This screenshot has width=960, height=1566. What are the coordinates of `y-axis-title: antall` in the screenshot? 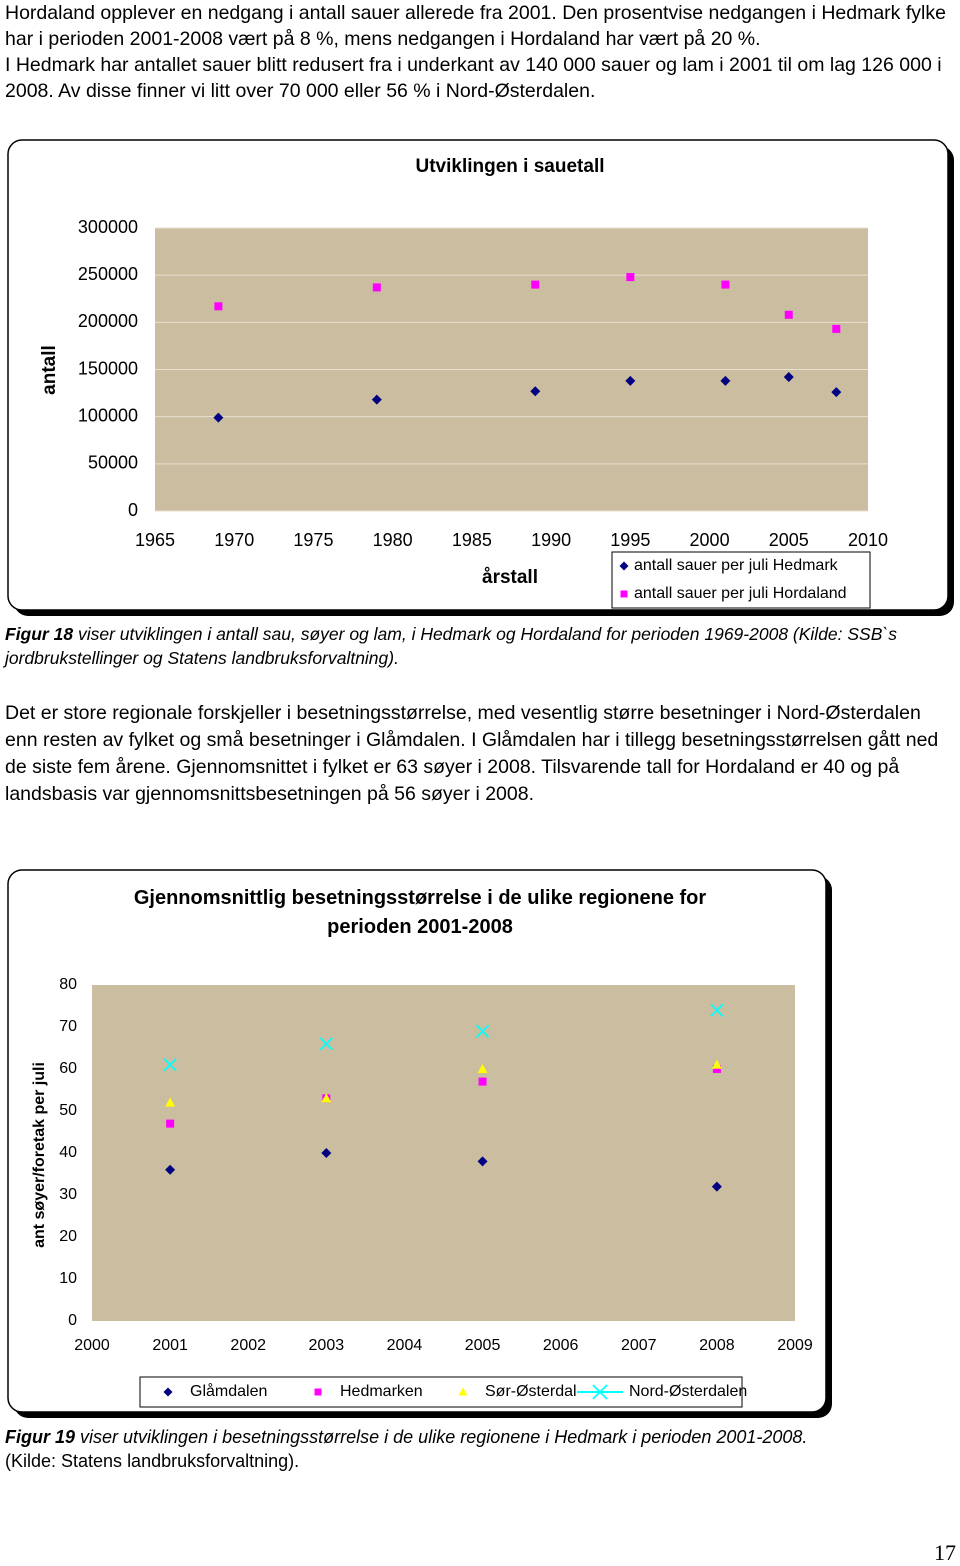 It's located at (49, 370).